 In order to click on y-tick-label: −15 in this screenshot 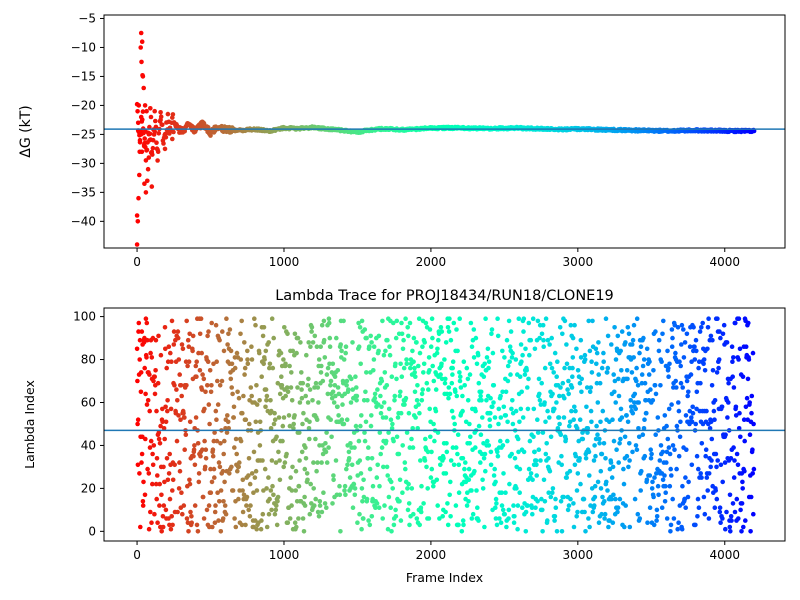, I will do `click(83, 76)`.